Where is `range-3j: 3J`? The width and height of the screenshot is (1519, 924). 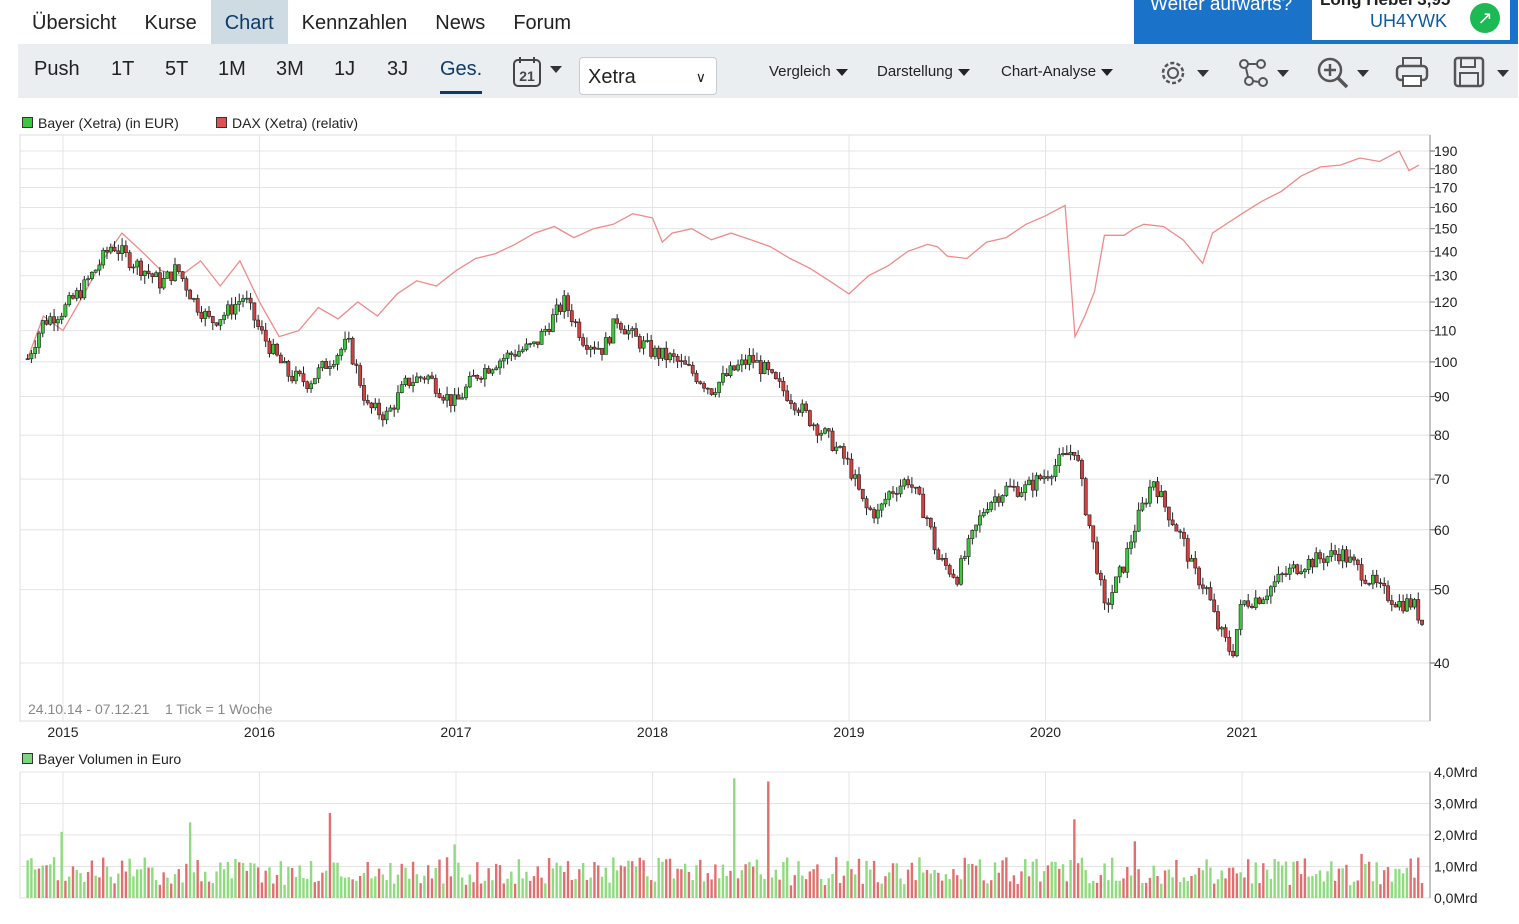
range-3j: 3J is located at coordinates (398, 69).